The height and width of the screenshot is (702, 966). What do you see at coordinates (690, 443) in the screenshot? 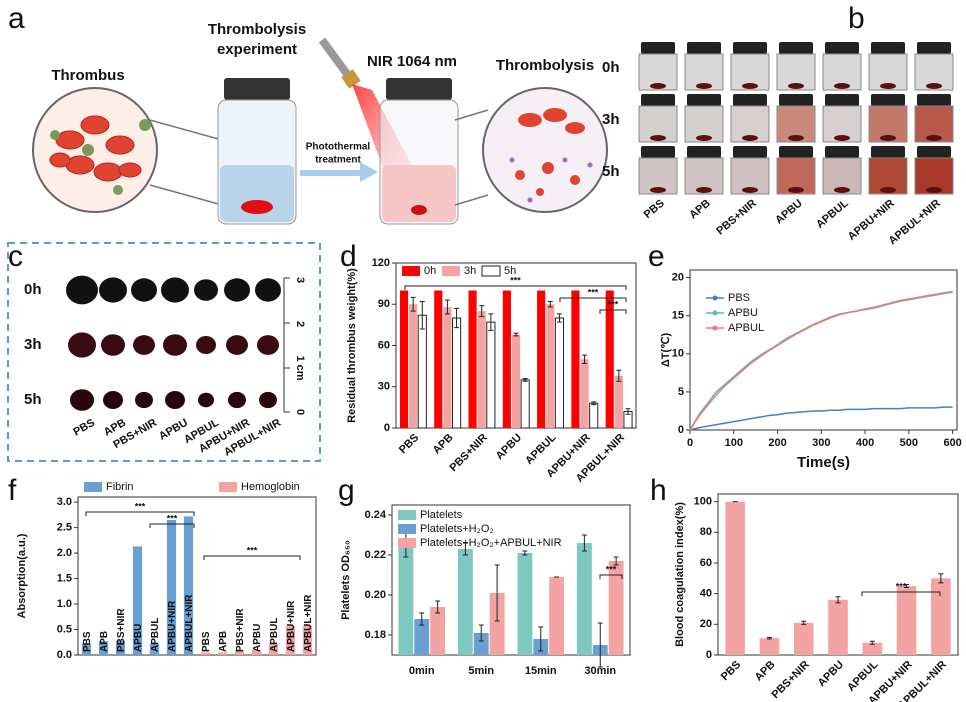
I see `x-tick-label: 0` at bounding box center [690, 443].